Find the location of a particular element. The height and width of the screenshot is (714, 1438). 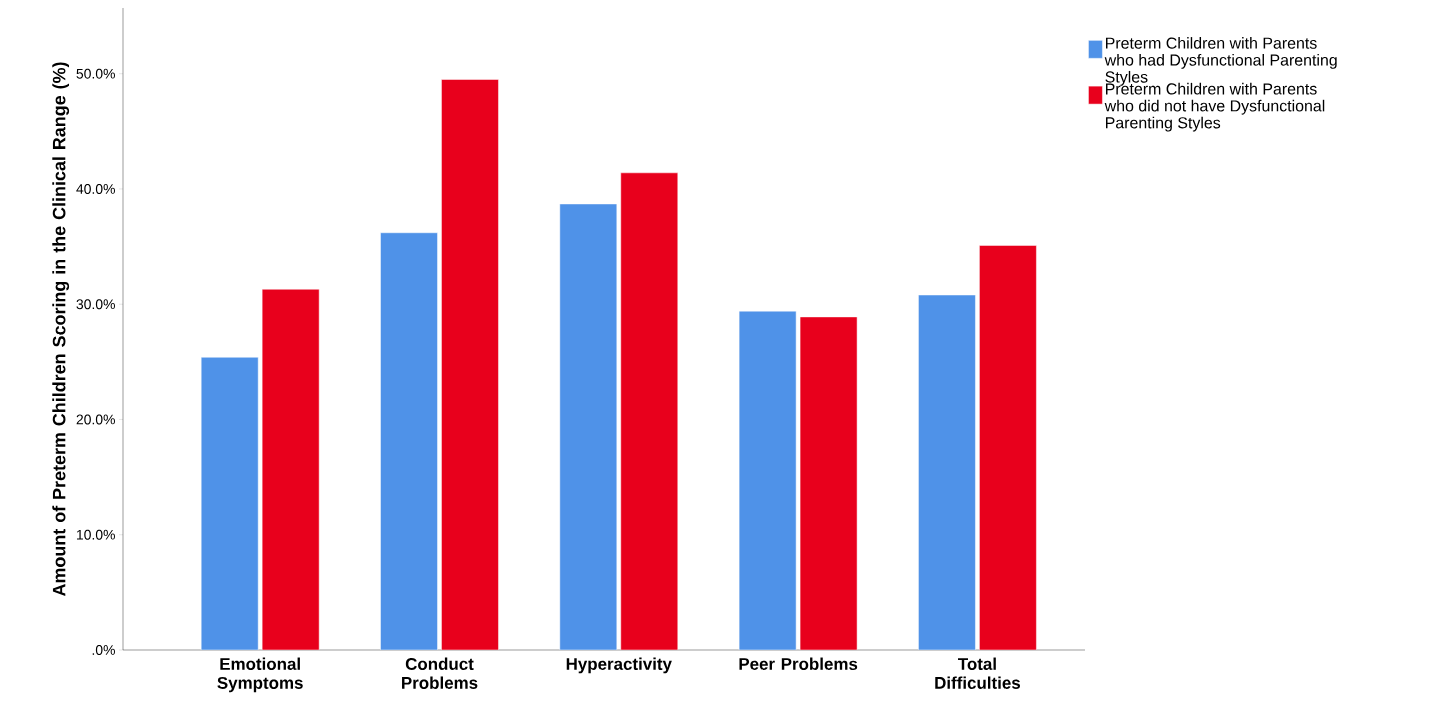

y-tick-label: 10.0% is located at coordinates (95, 534).